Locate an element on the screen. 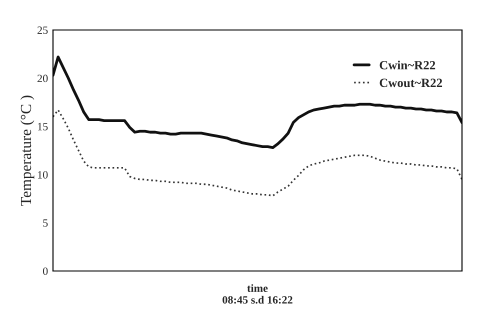 The height and width of the screenshot is (332, 478). legend-label: Cwin~R22 is located at coordinates (408, 65).